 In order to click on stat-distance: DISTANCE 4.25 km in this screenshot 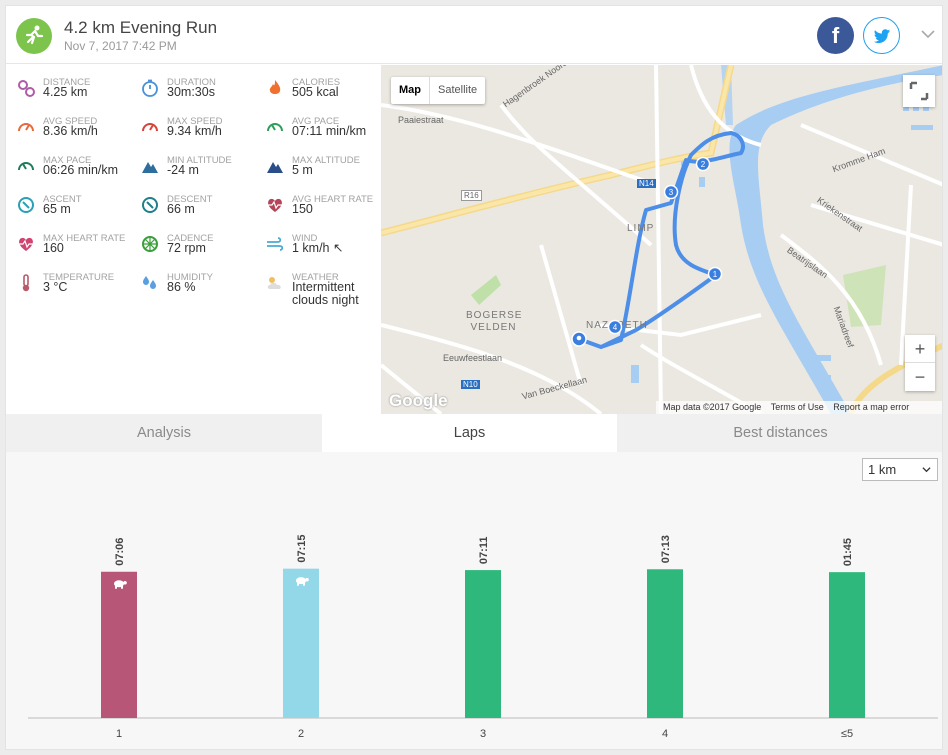, I will do `click(68, 84)`.